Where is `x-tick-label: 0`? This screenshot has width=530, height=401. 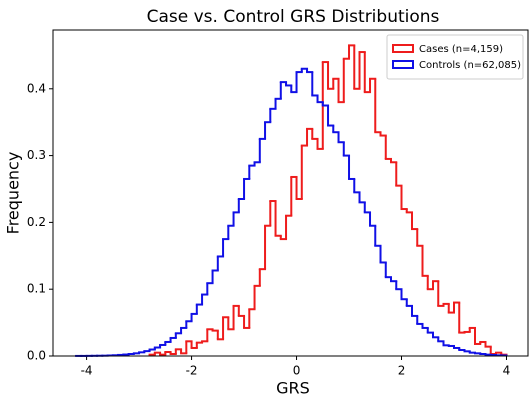
x-tick-label: 0 is located at coordinates (297, 371).